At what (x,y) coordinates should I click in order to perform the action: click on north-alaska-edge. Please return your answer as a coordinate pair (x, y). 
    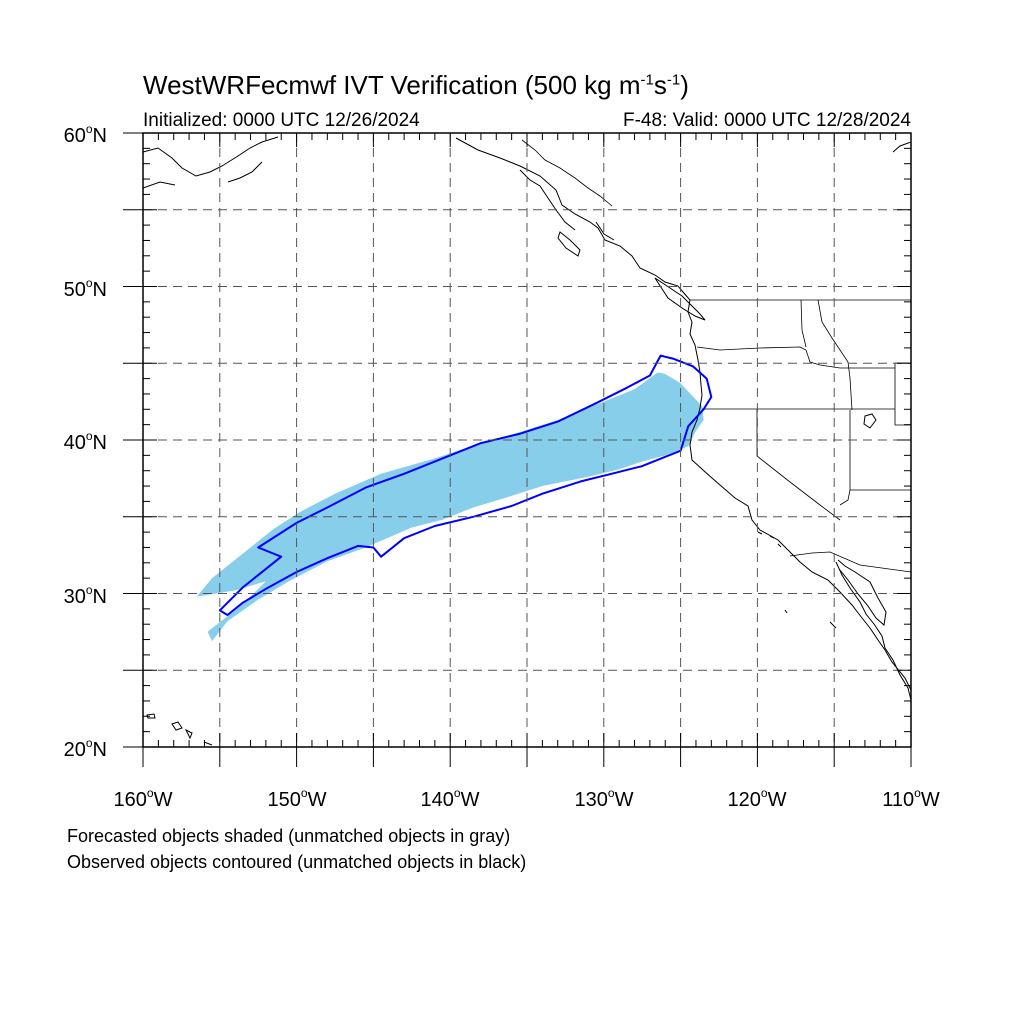
    Looking at the image, I should click on (901, 147).